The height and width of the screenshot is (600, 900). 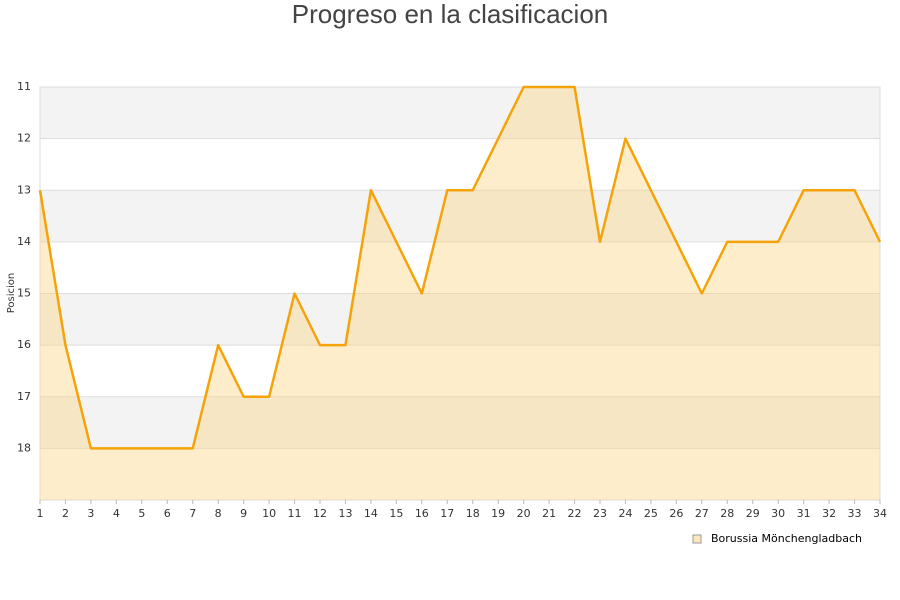 What do you see at coordinates (24, 293) in the screenshot?
I see `y-tick-label: 15` at bounding box center [24, 293].